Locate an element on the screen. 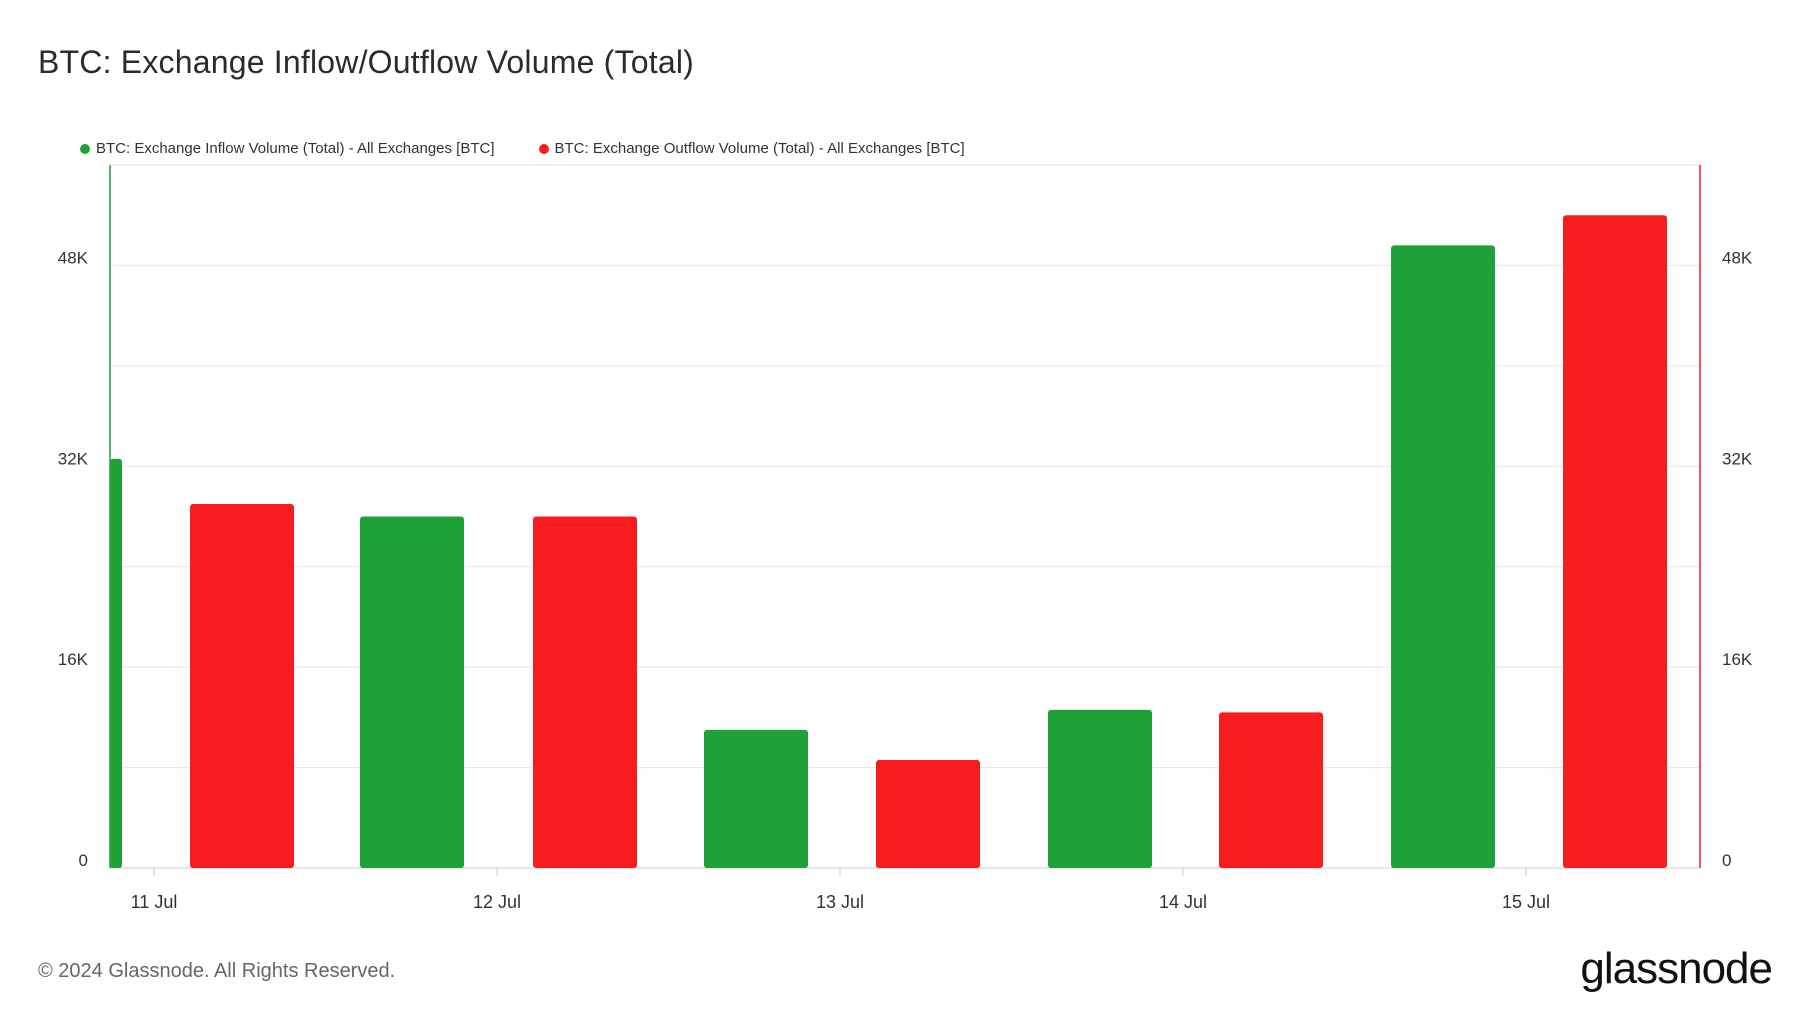 The image size is (1800, 1018). glassnode-logo: glassnode is located at coordinates (1676, 968).